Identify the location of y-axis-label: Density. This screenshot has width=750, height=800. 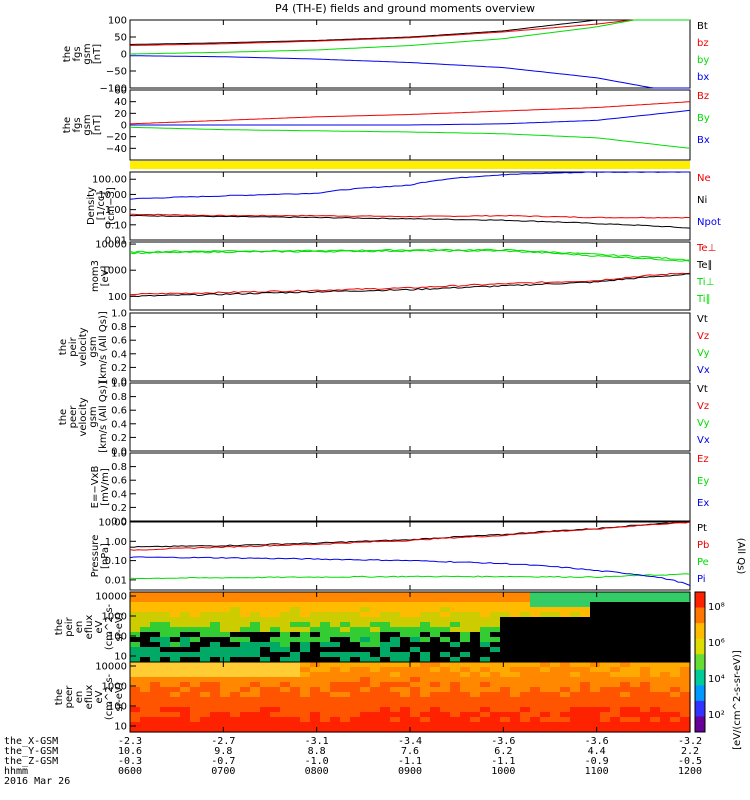
(91, 206).